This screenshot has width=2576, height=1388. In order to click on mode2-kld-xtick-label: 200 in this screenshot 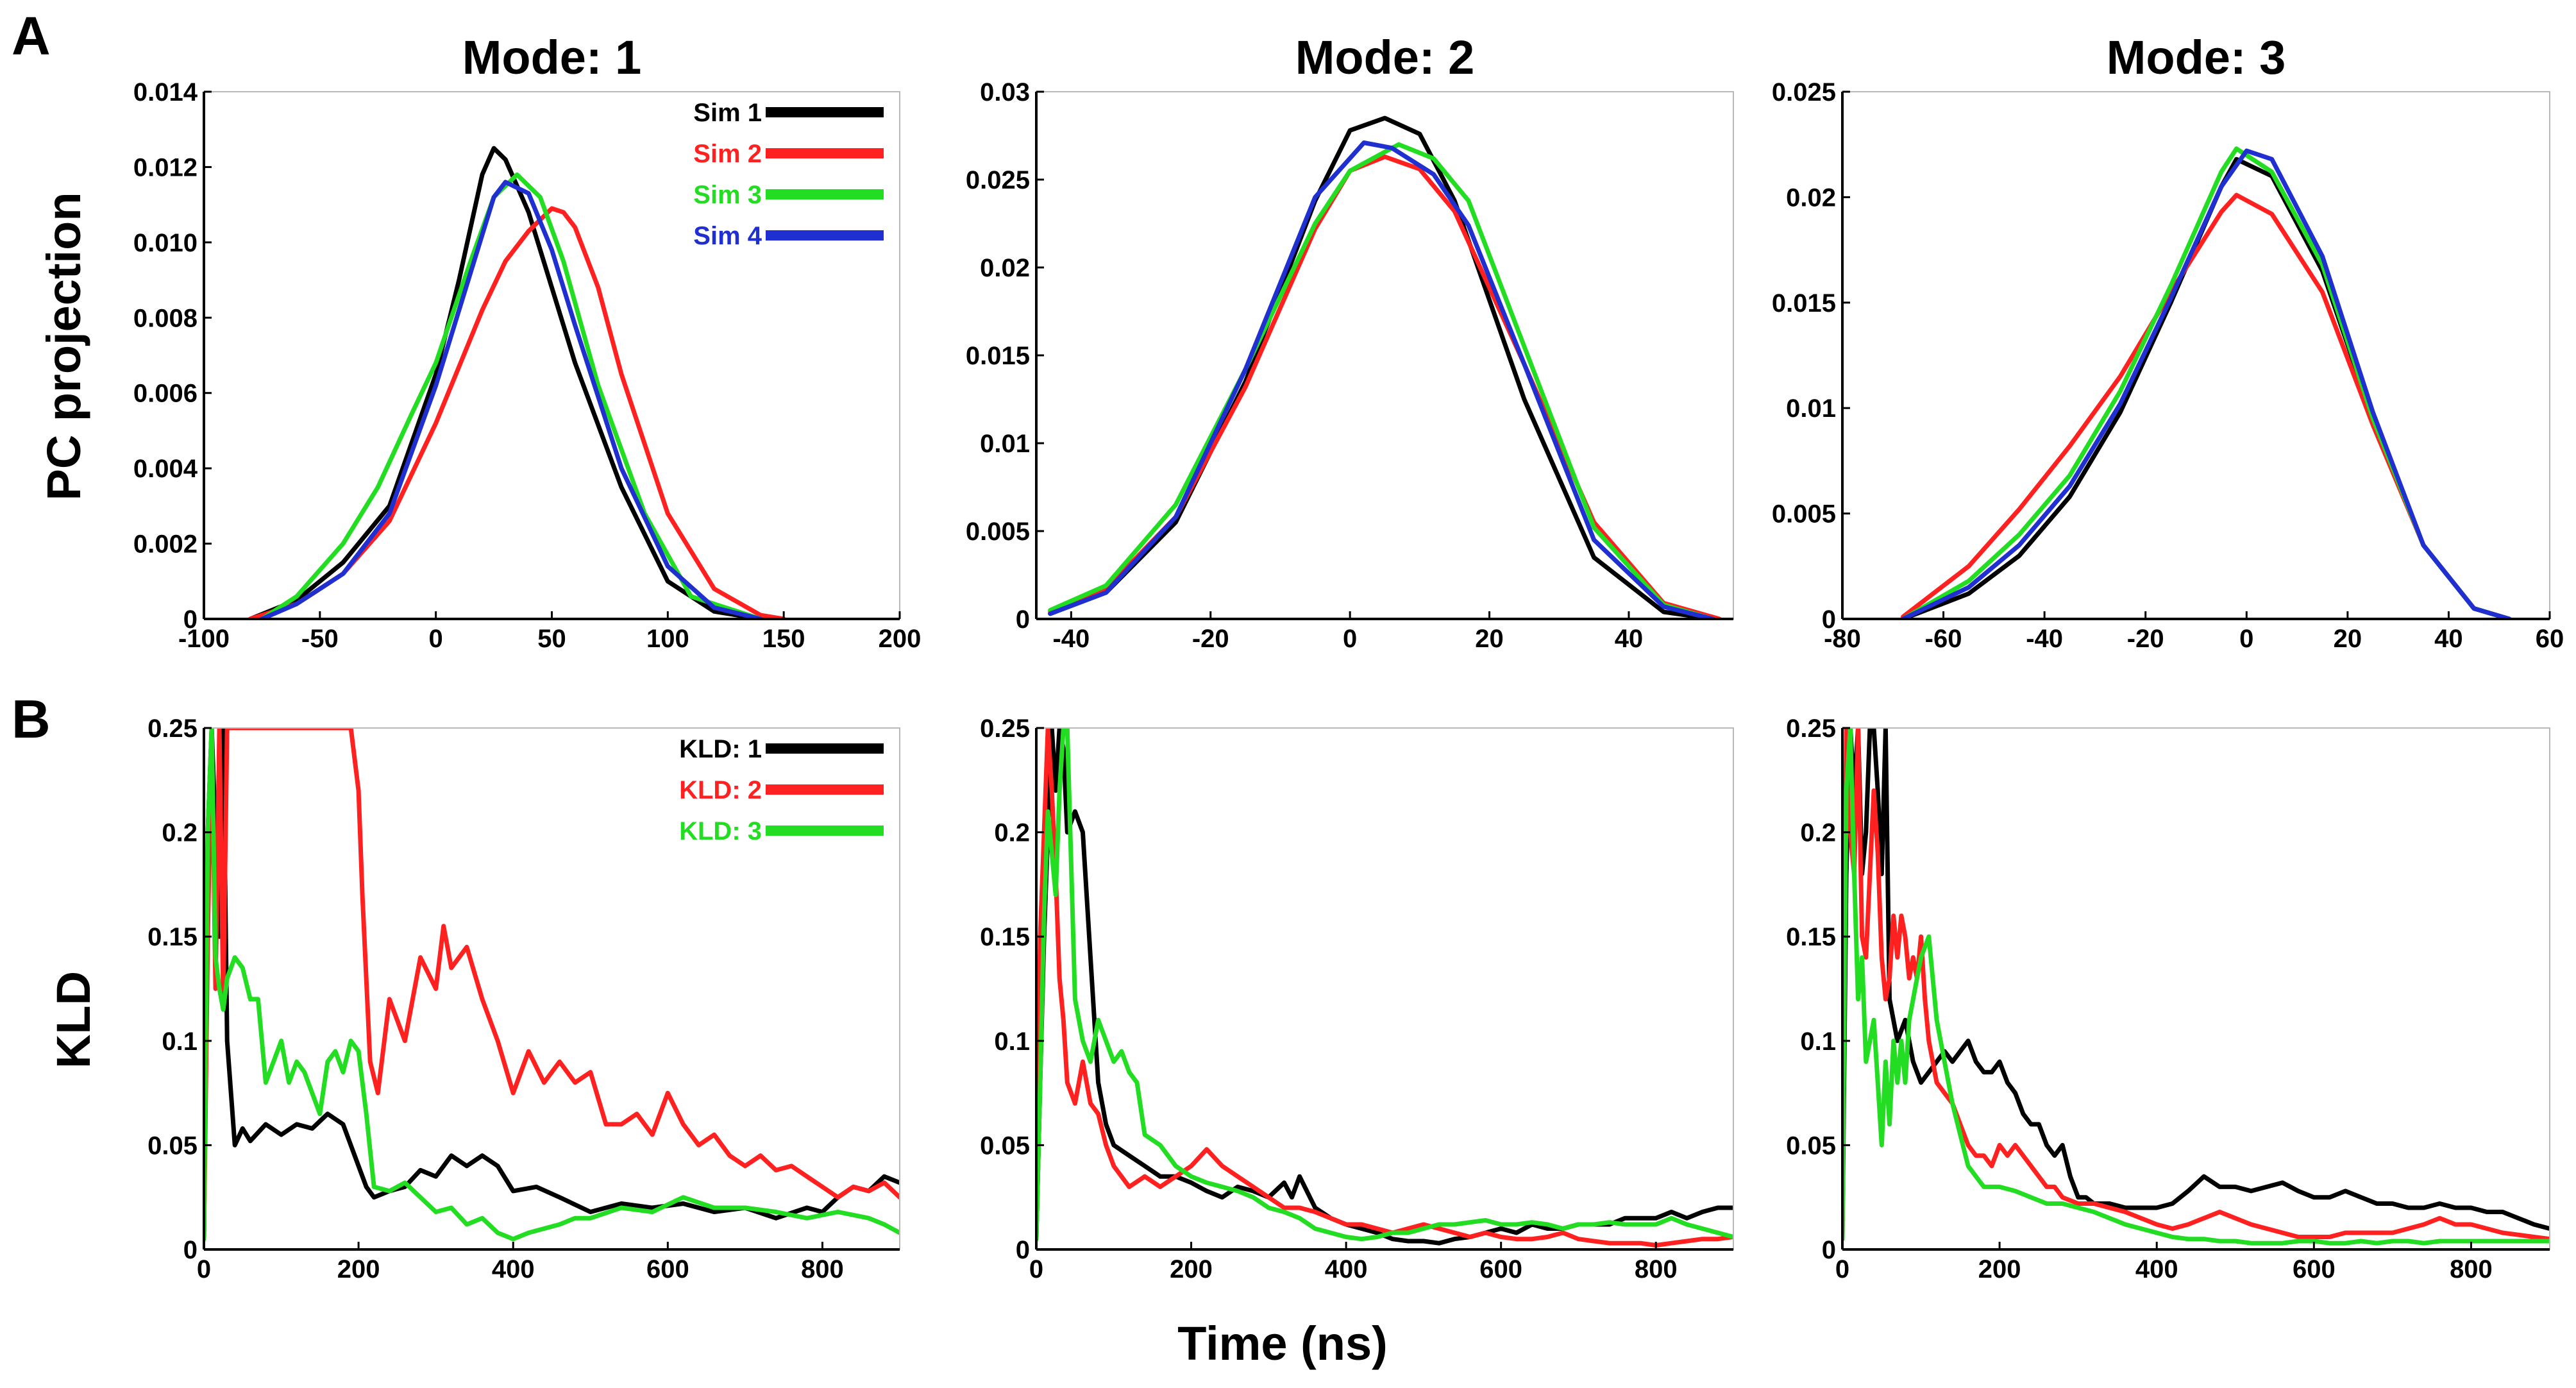, I will do `click(1191, 1269)`.